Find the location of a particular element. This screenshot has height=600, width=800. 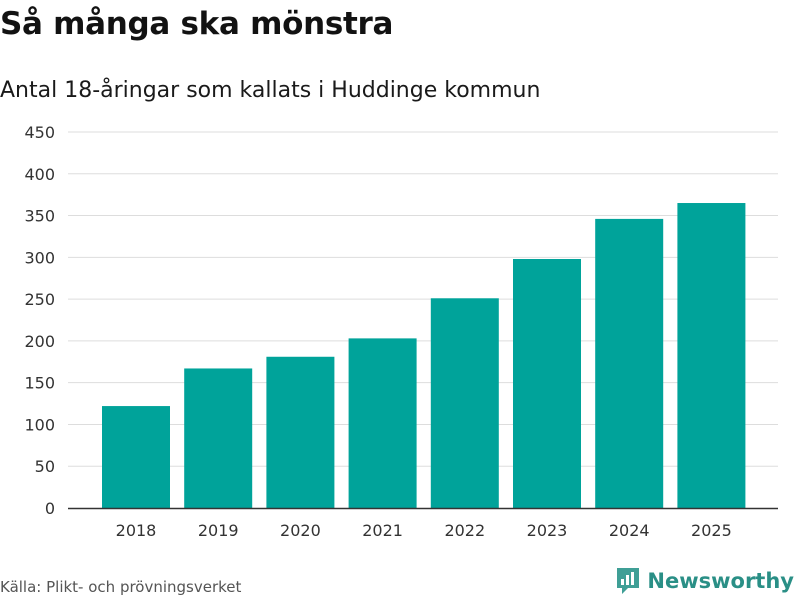

y-tick-label: 400 is located at coordinates (39, 174).